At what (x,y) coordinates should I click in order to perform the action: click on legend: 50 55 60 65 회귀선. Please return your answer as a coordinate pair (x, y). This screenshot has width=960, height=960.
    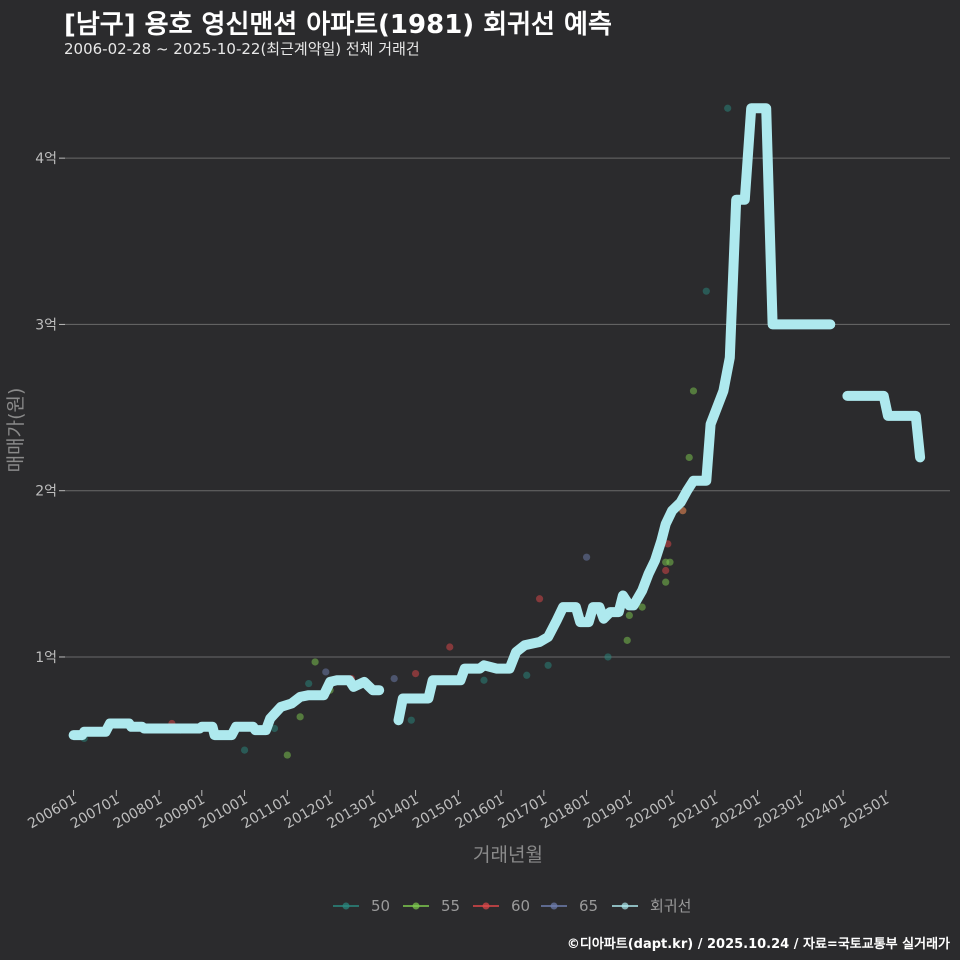
    Looking at the image, I should click on (512, 906).